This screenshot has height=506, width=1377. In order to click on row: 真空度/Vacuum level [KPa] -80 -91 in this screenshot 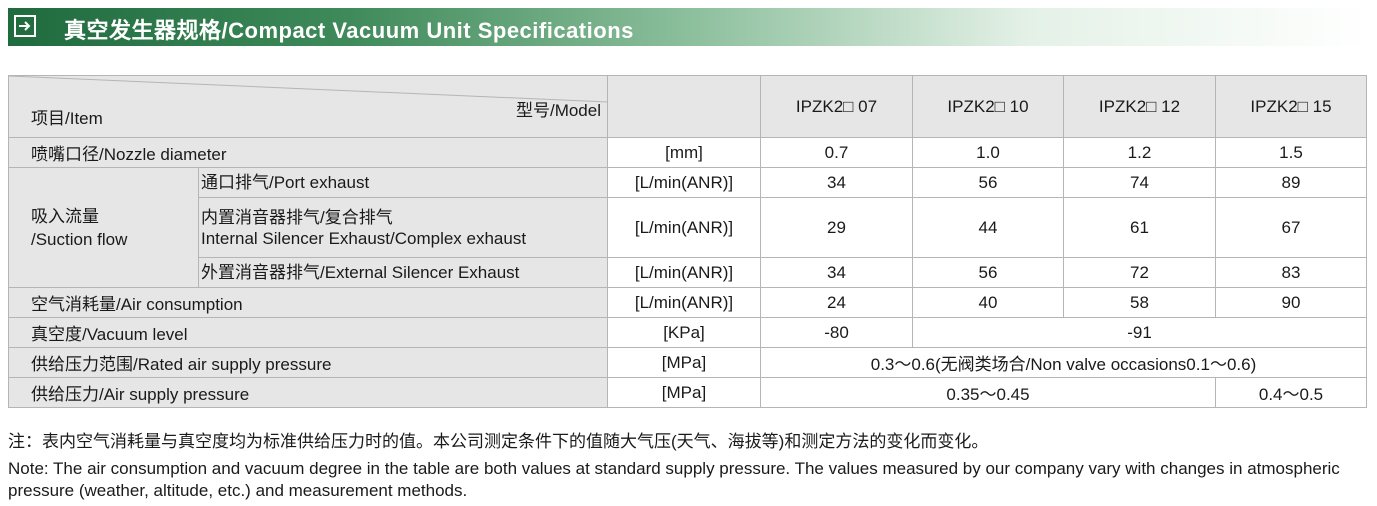, I will do `click(687, 332)`.